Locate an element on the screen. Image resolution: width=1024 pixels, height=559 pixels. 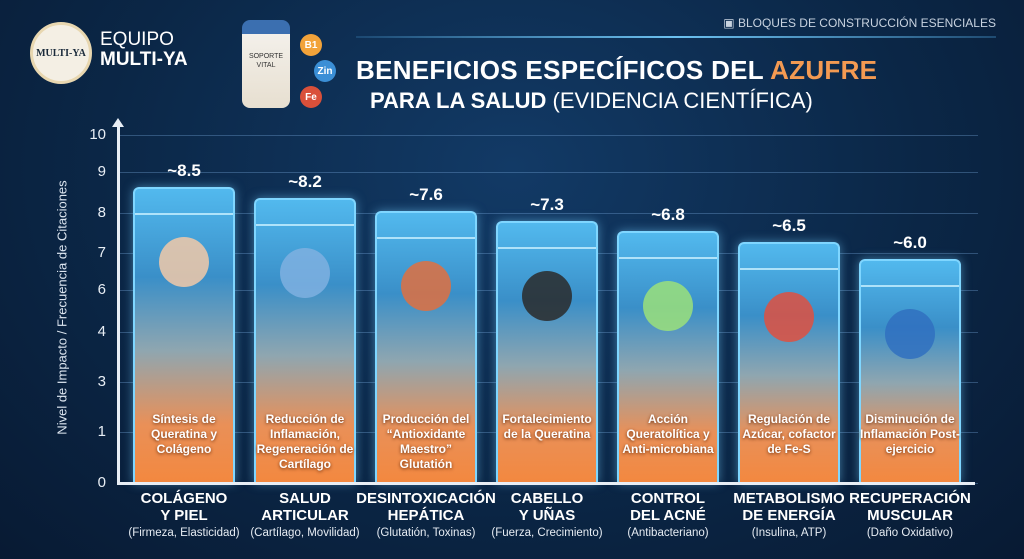
chart-title: BENEFICIOS ESPECÍFICOS DEL AZUFRE is located at coordinates (616, 70).